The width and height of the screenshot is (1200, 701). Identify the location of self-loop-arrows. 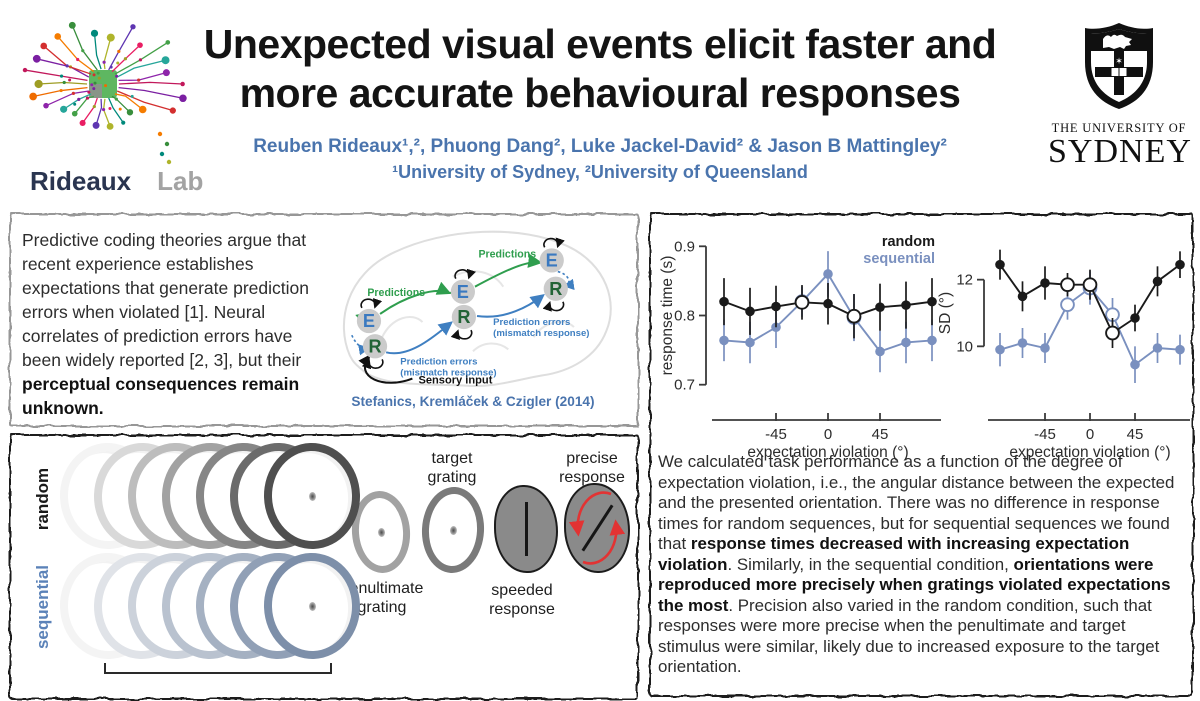
(462, 303).